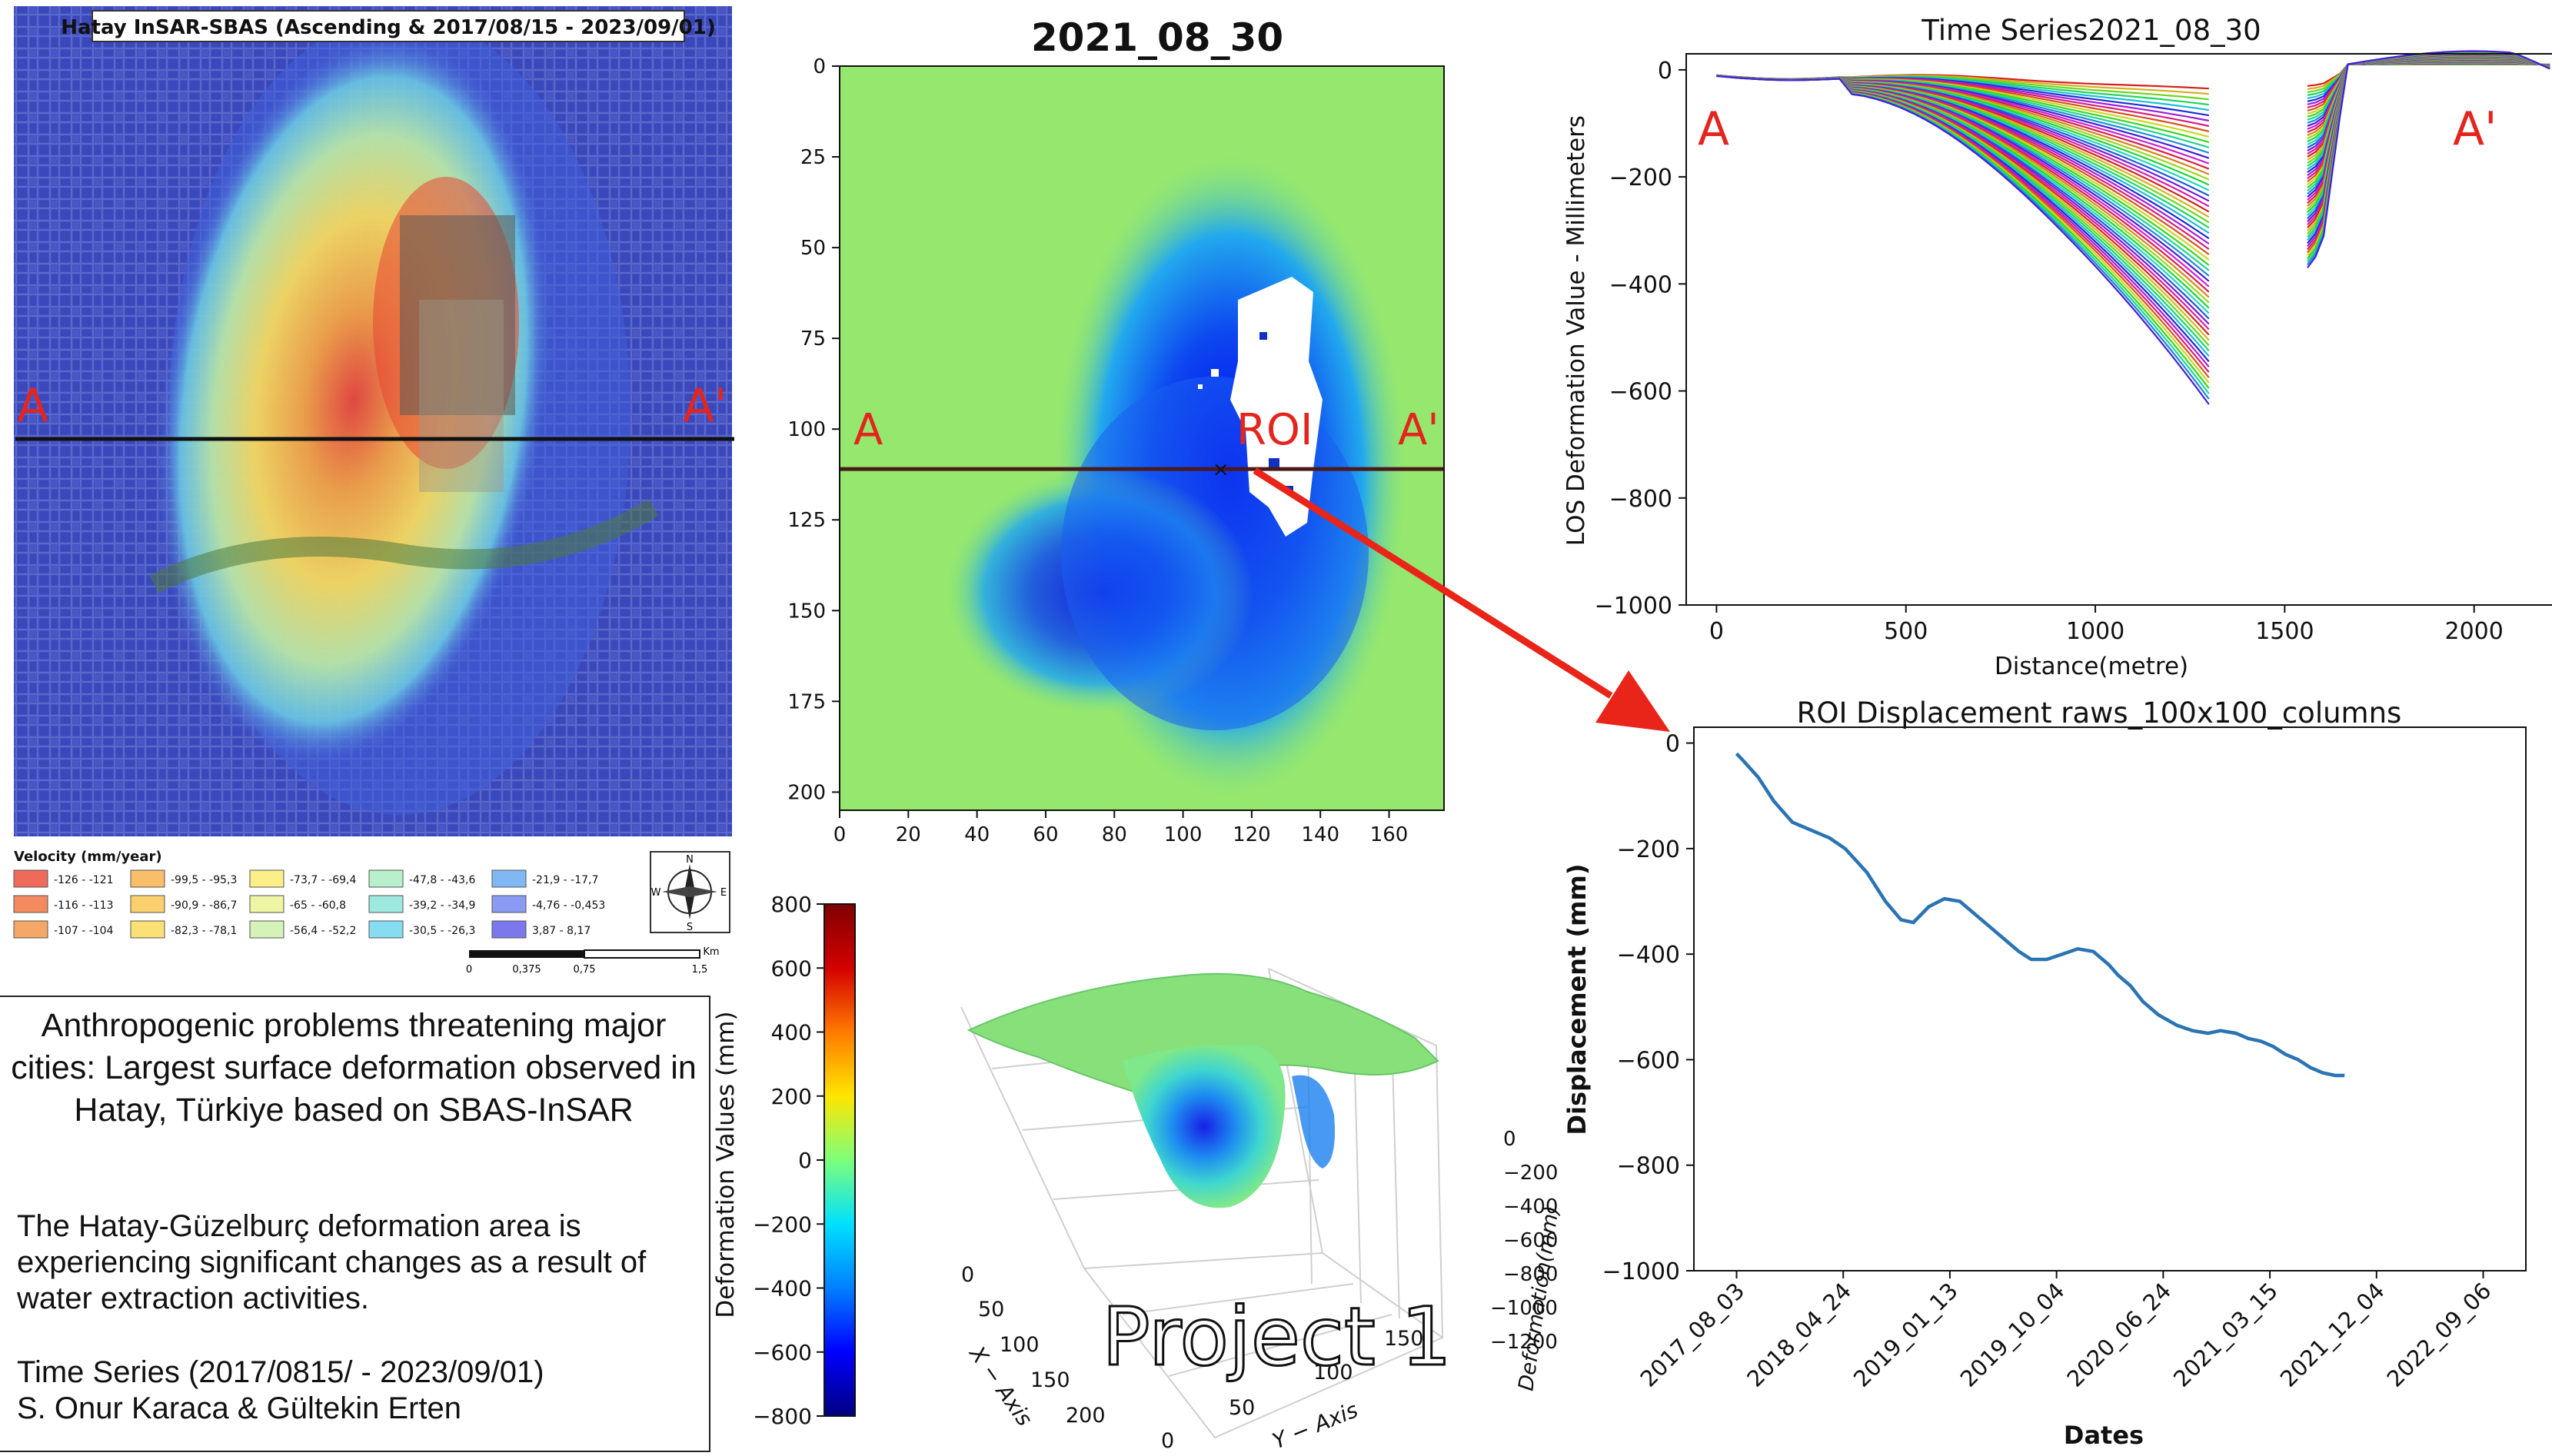 This screenshot has height=1456, width=2552. Describe the element at coordinates (318, 906) in the screenshot. I see `legend-item-label: -65 - -60,8` at that location.